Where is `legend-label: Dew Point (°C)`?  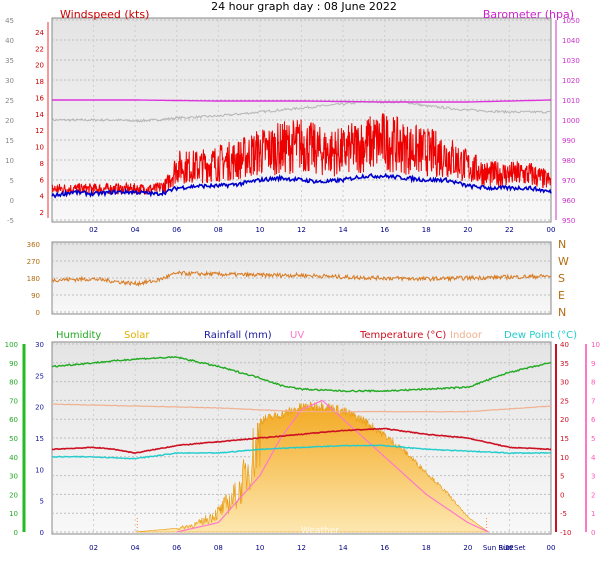
legend-label: Dew Point (°C) is located at coordinates (540, 335).